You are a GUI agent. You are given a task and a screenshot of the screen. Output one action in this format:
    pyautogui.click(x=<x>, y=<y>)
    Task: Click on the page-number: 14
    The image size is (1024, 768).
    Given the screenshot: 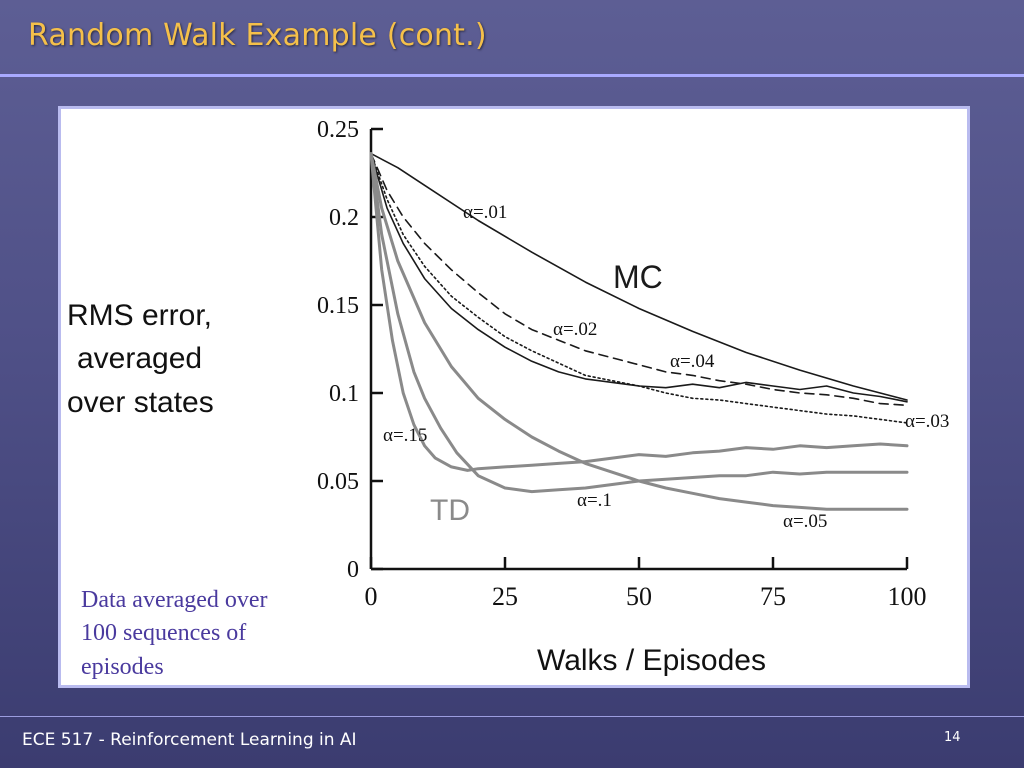 What is the action you would take?
    pyautogui.click(x=952, y=737)
    